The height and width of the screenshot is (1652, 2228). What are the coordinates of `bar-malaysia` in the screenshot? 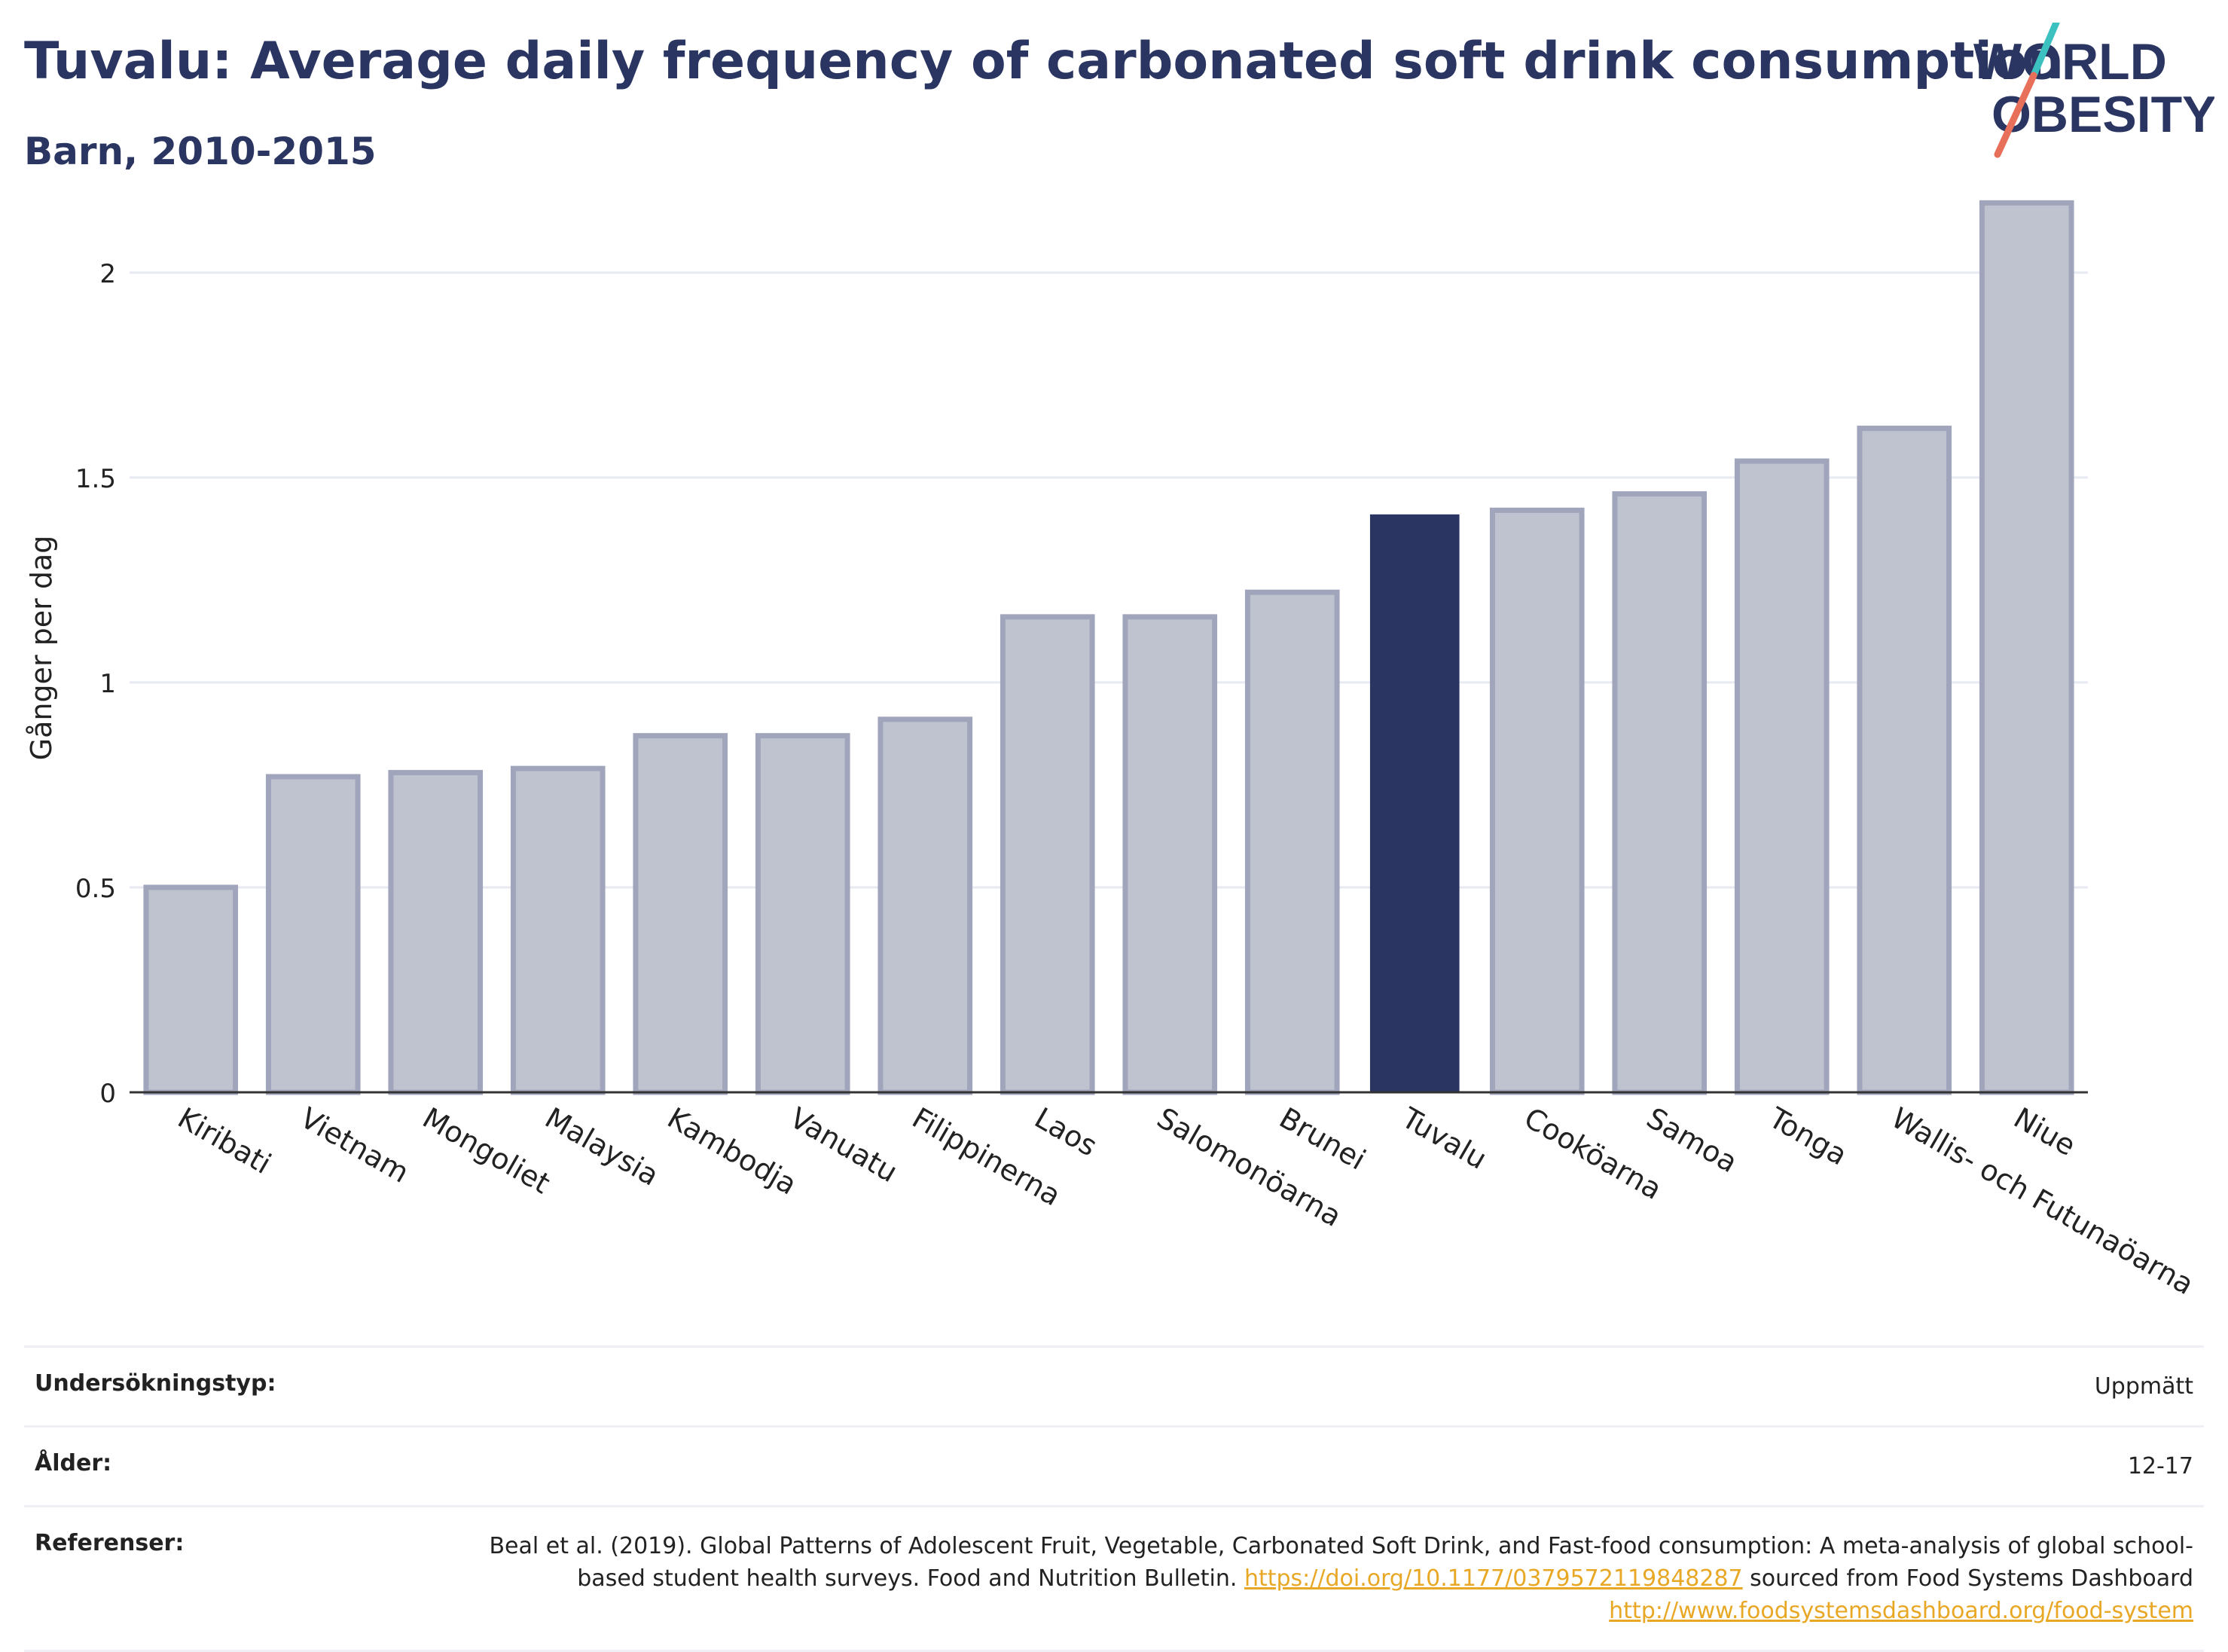 It's located at (558, 930).